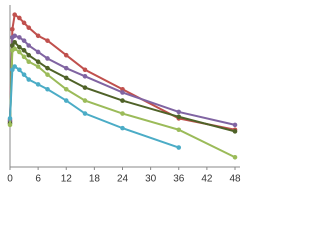 Image resolution: width=320 pixels, height=240 pixels. I want to click on x-tick-label: 12, so click(67, 179).